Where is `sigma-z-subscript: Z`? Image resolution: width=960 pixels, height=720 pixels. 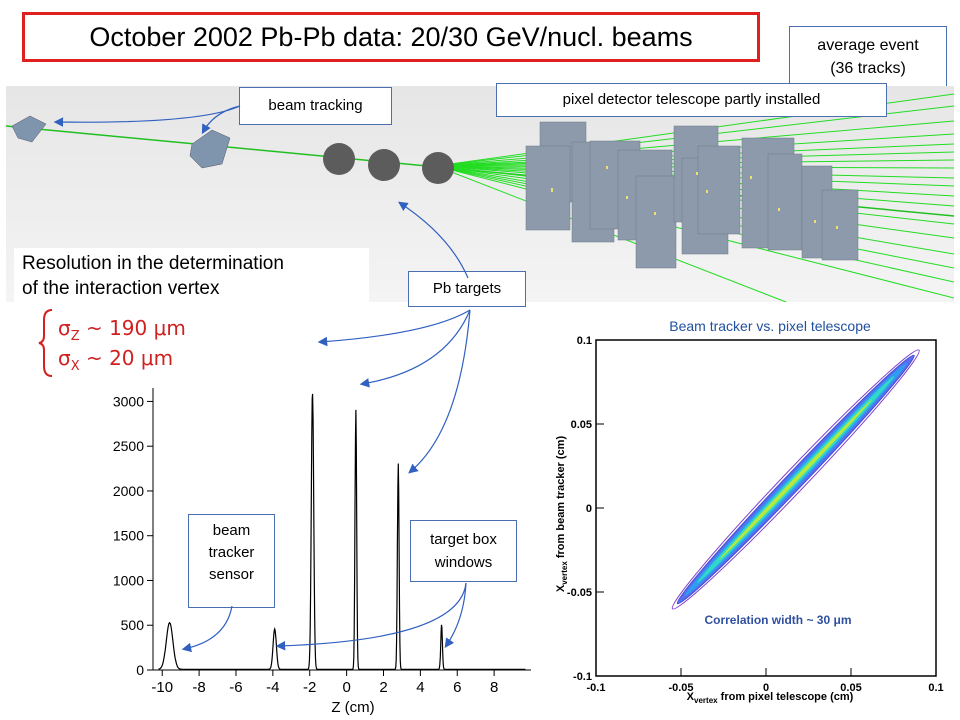
sigma-z-subscript: Z is located at coordinates (75, 336).